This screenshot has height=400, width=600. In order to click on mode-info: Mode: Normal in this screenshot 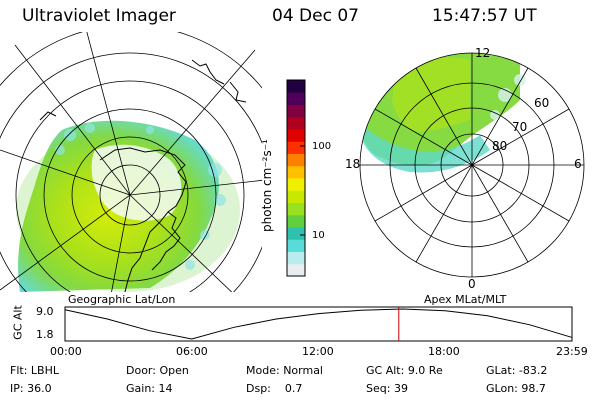, I will do `click(284, 370)`.